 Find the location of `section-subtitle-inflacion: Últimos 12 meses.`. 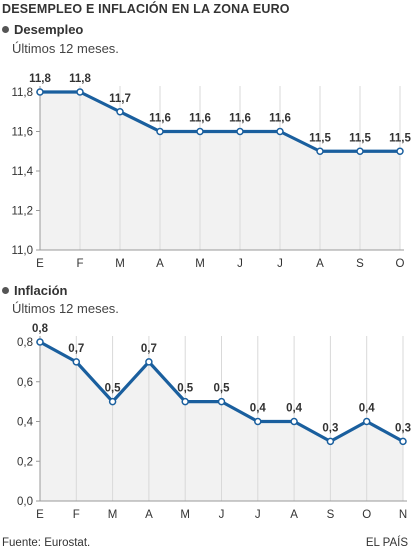

section-subtitle-inflacion: Últimos 12 meses. is located at coordinates (65, 308).